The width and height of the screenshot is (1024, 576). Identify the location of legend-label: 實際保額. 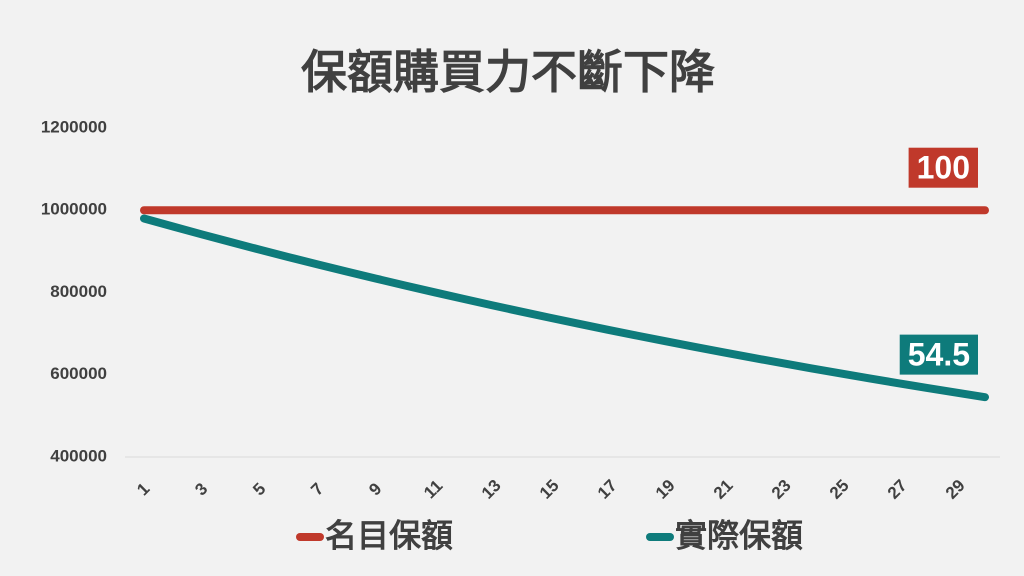
(739, 535).